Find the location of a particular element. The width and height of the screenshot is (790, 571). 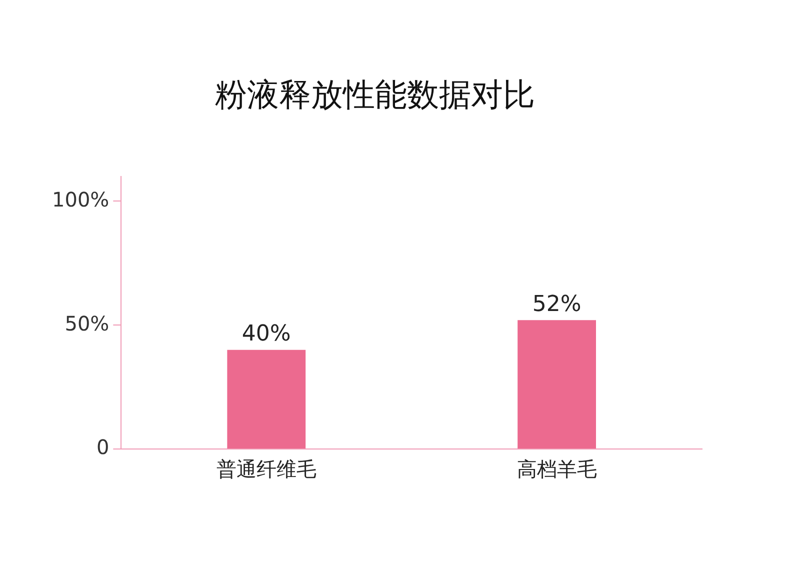

y-tick-label: 0 is located at coordinates (103, 447).